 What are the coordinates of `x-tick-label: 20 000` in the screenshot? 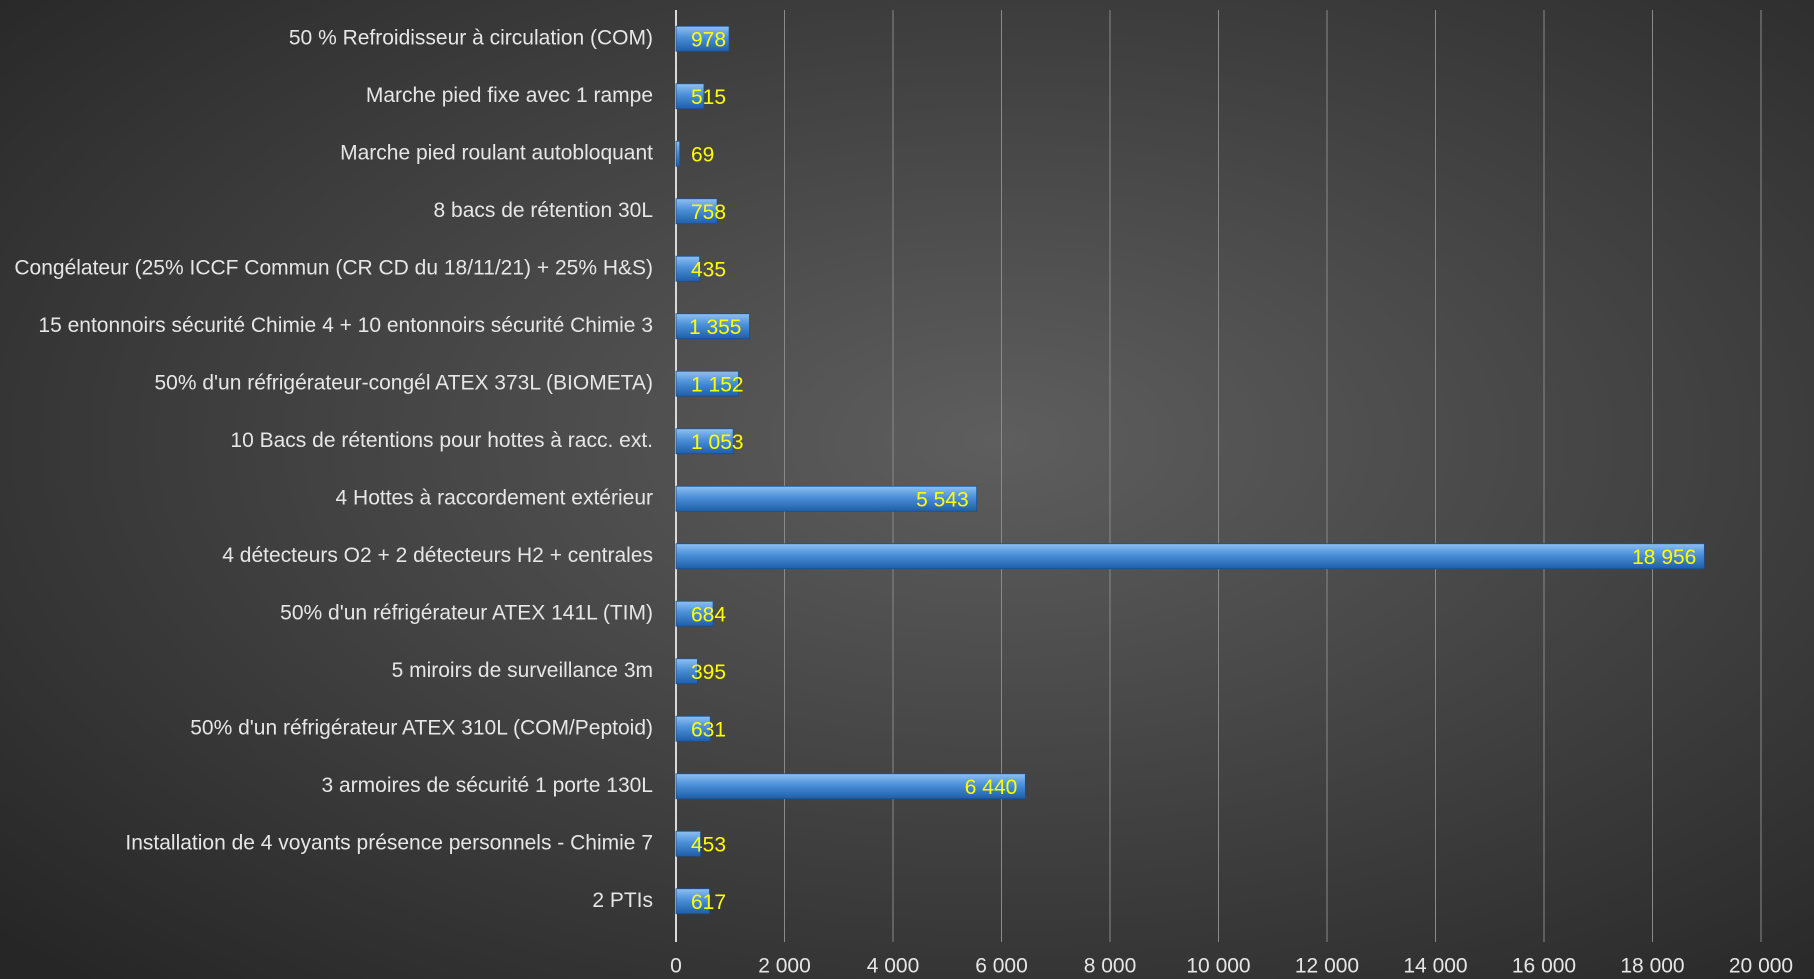 It's located at (1761, 966).